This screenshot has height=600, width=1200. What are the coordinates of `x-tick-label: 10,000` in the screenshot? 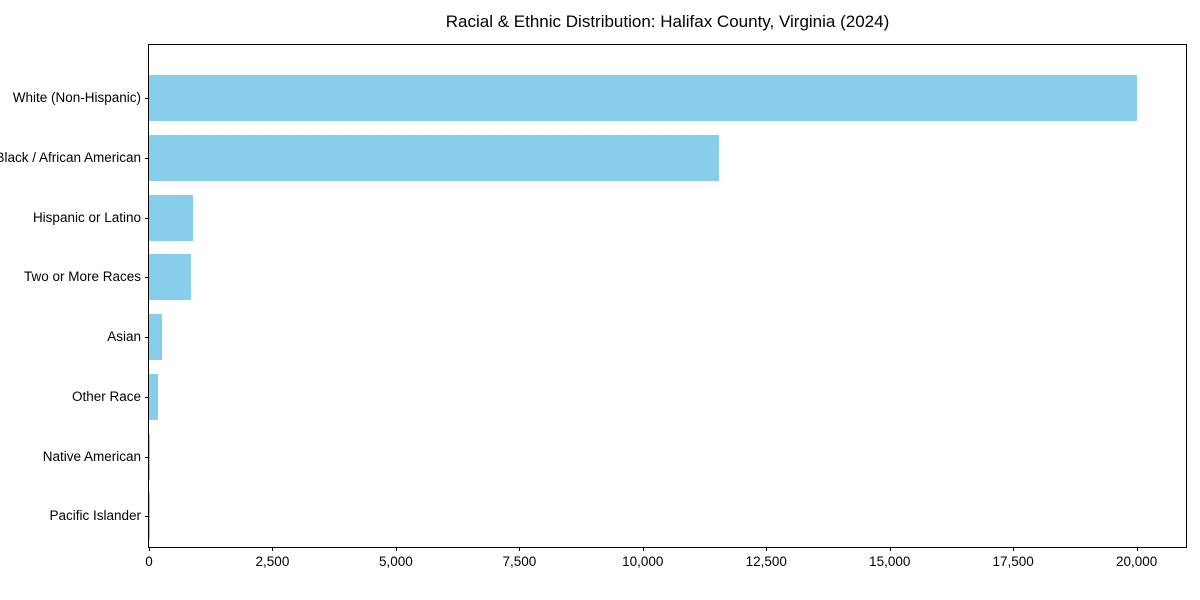 It's located at (643, 561).